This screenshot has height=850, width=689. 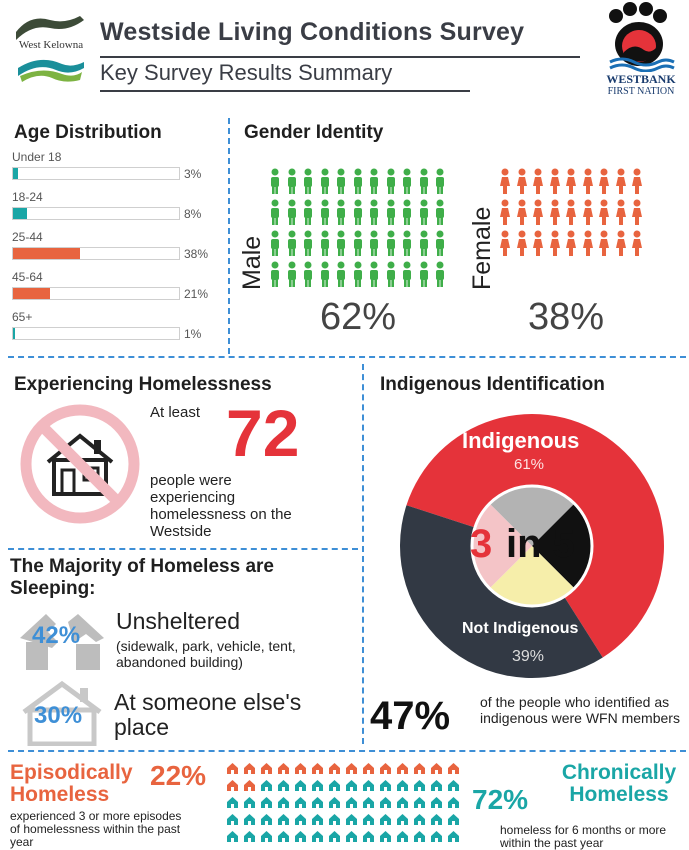 What do you see at coordinates (347, 357) in the screenshot?
I see `divider-row1` at bounding box center [347, 357].